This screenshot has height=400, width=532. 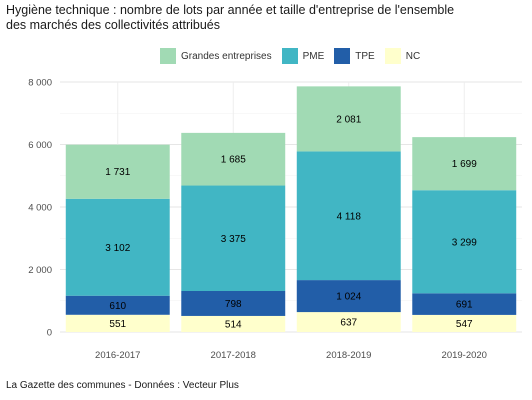 I want to click on data-label: 610, so click(x=117, y=306).